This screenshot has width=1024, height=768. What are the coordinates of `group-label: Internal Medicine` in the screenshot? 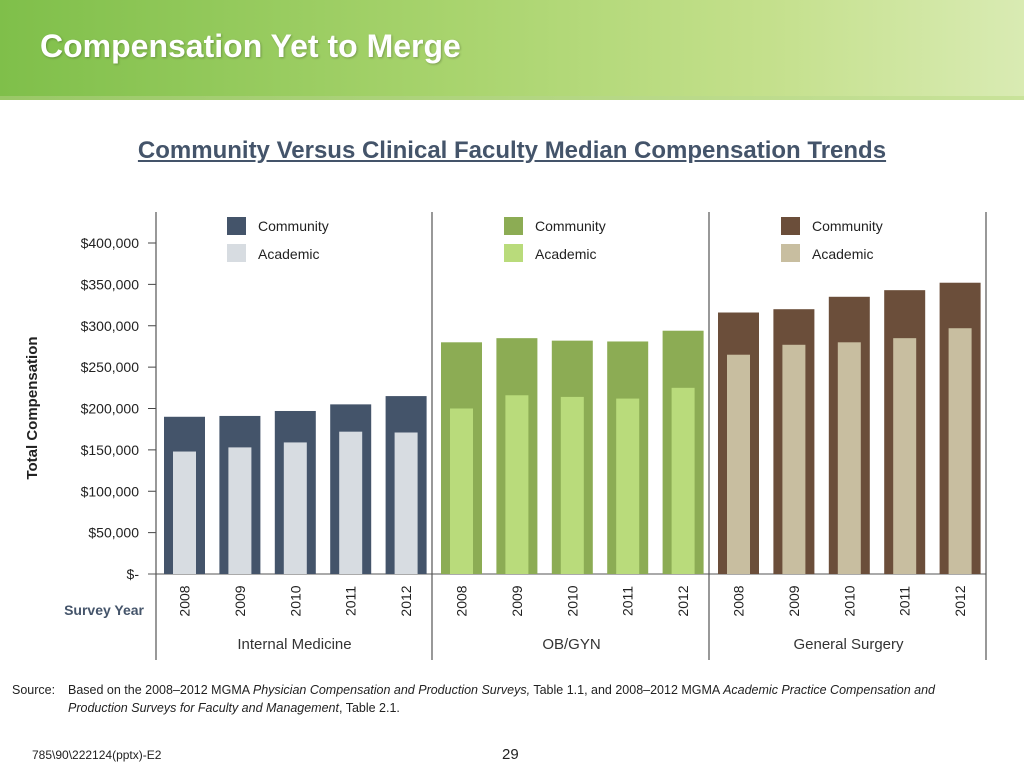 It's located at (294, 644).